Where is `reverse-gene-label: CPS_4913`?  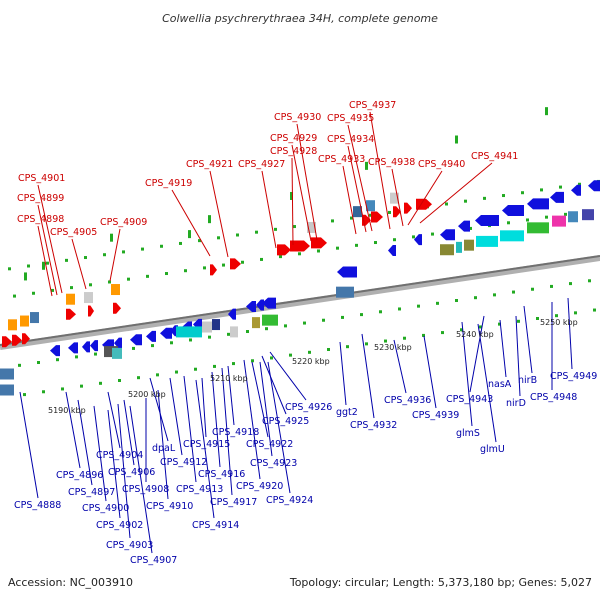 reverse-gene-label: CPS_4913 is located at coordinates (199, 489).